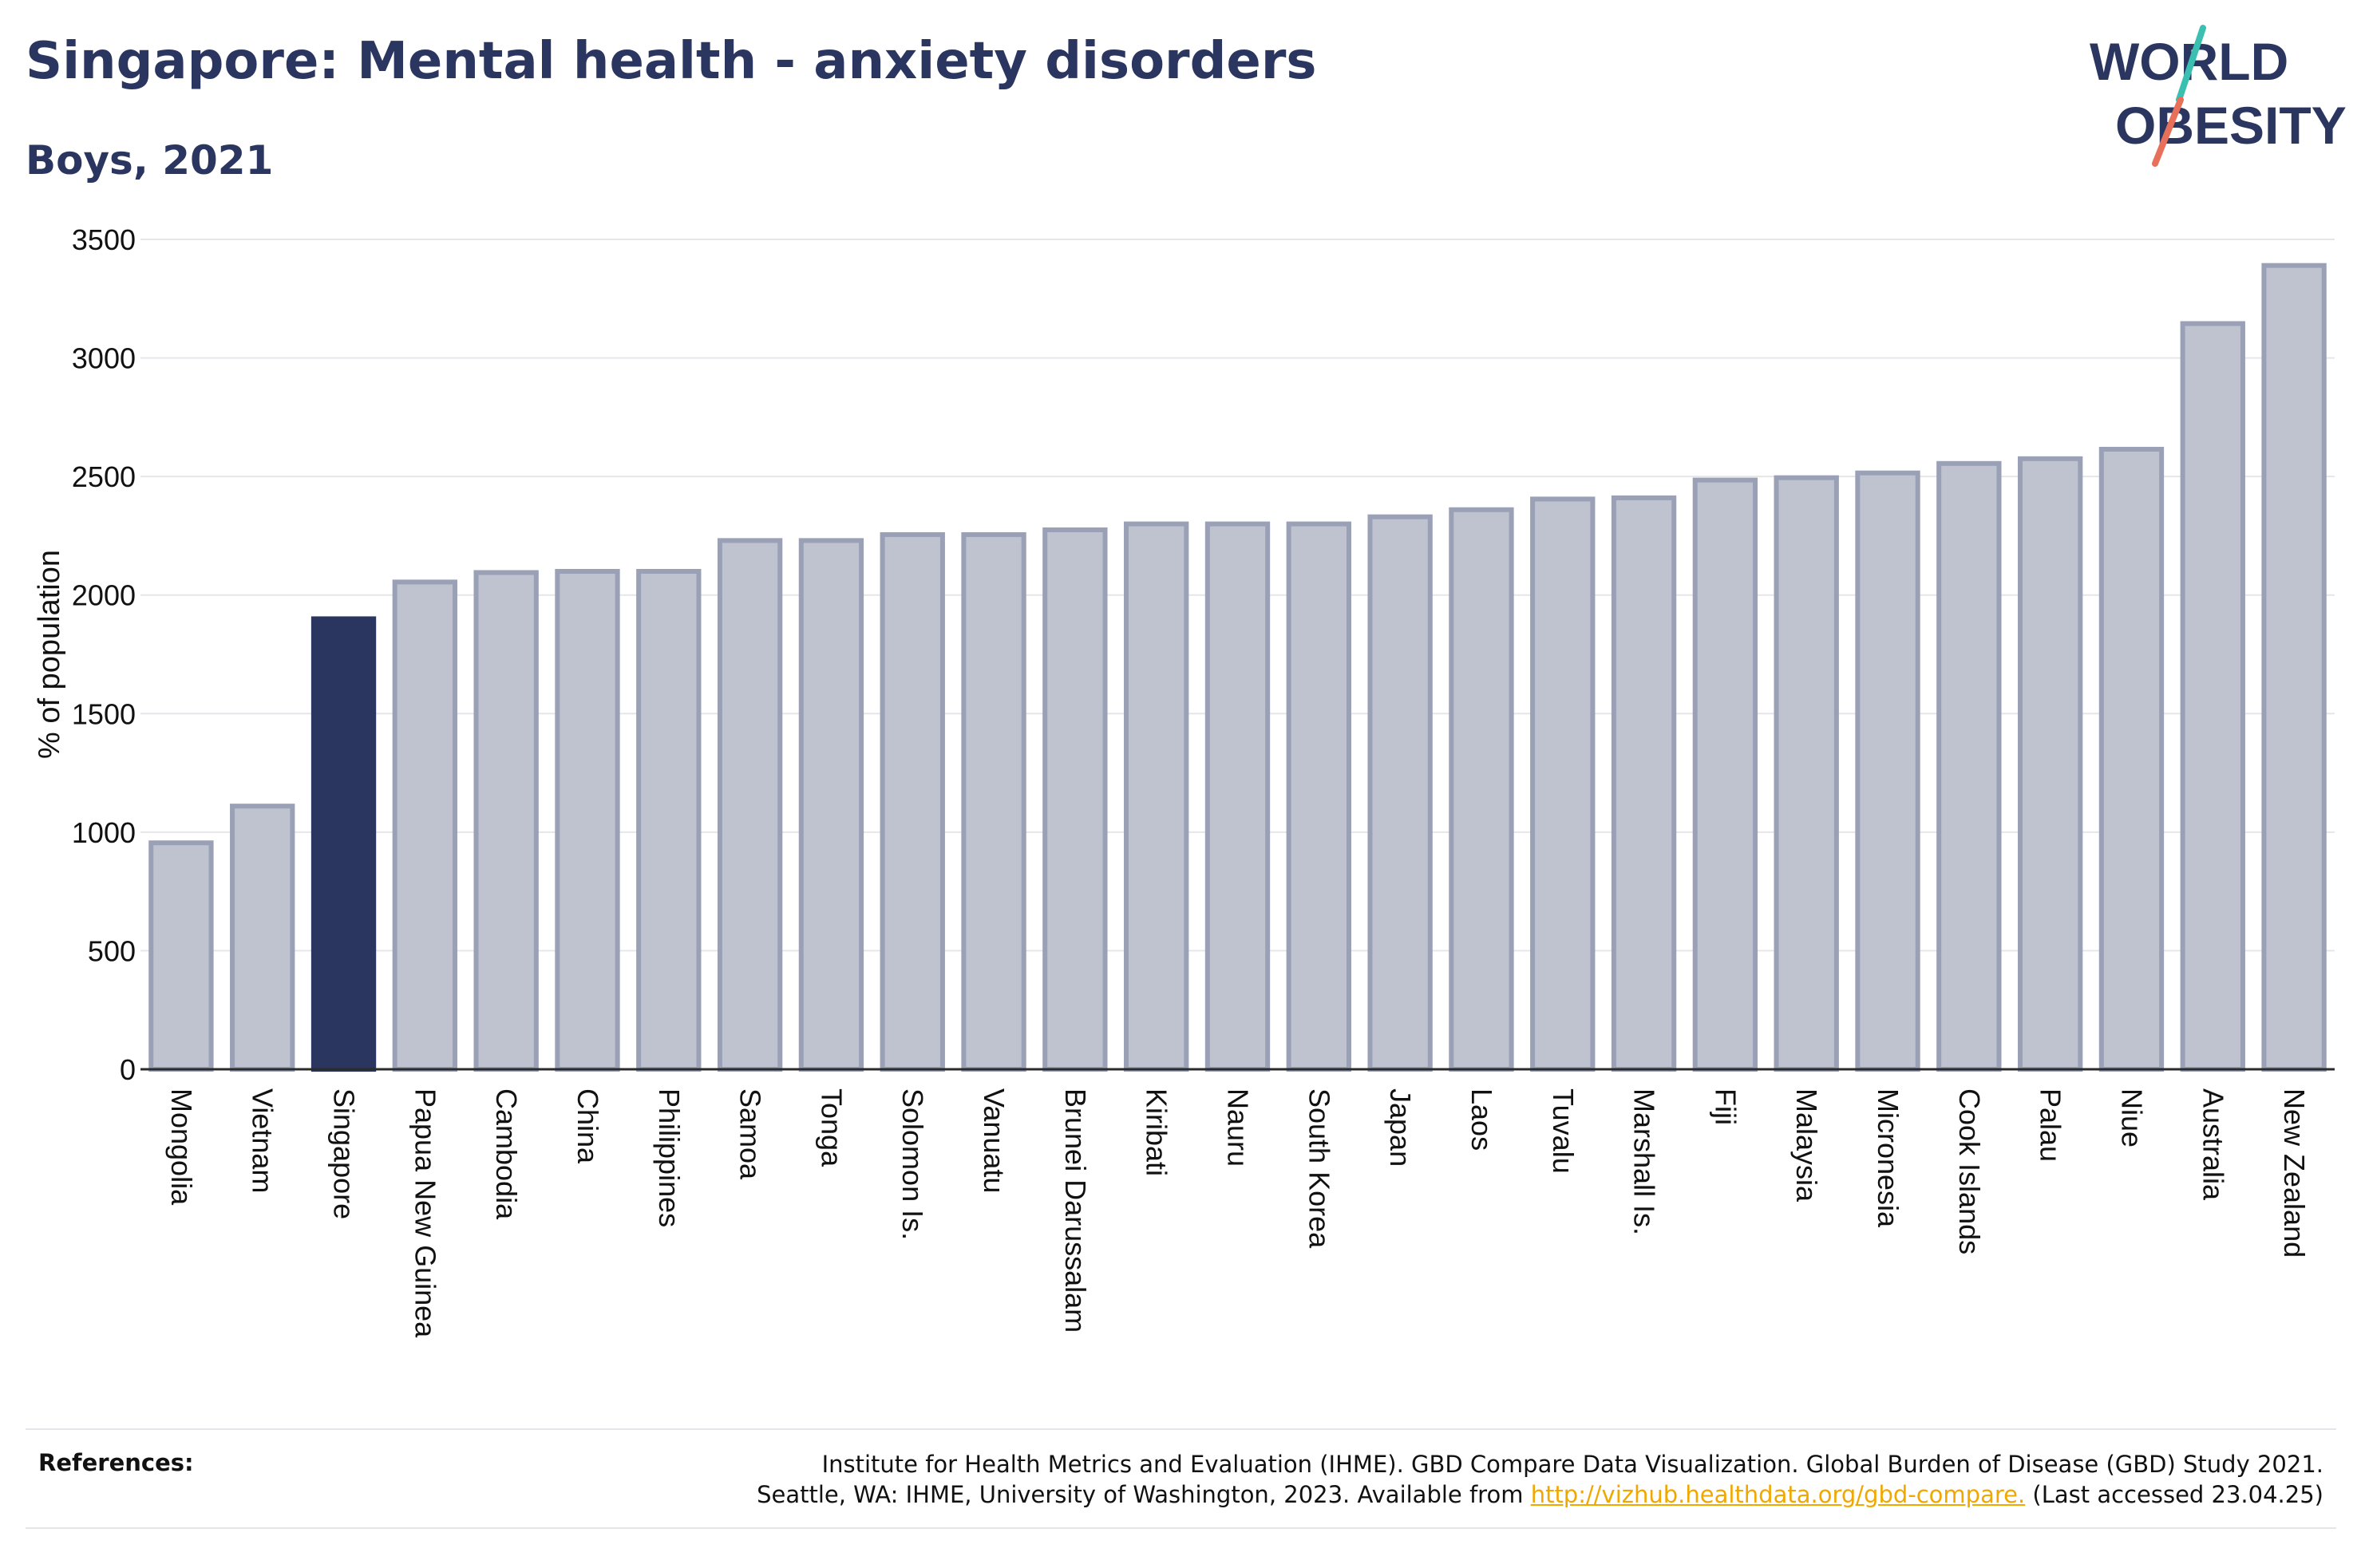 This screenshot has width=2361, height=1568. Describe the element at coordinates (1563, 1131) in the screenshot. I see `x-tick-label: Tuvalu` at that location.